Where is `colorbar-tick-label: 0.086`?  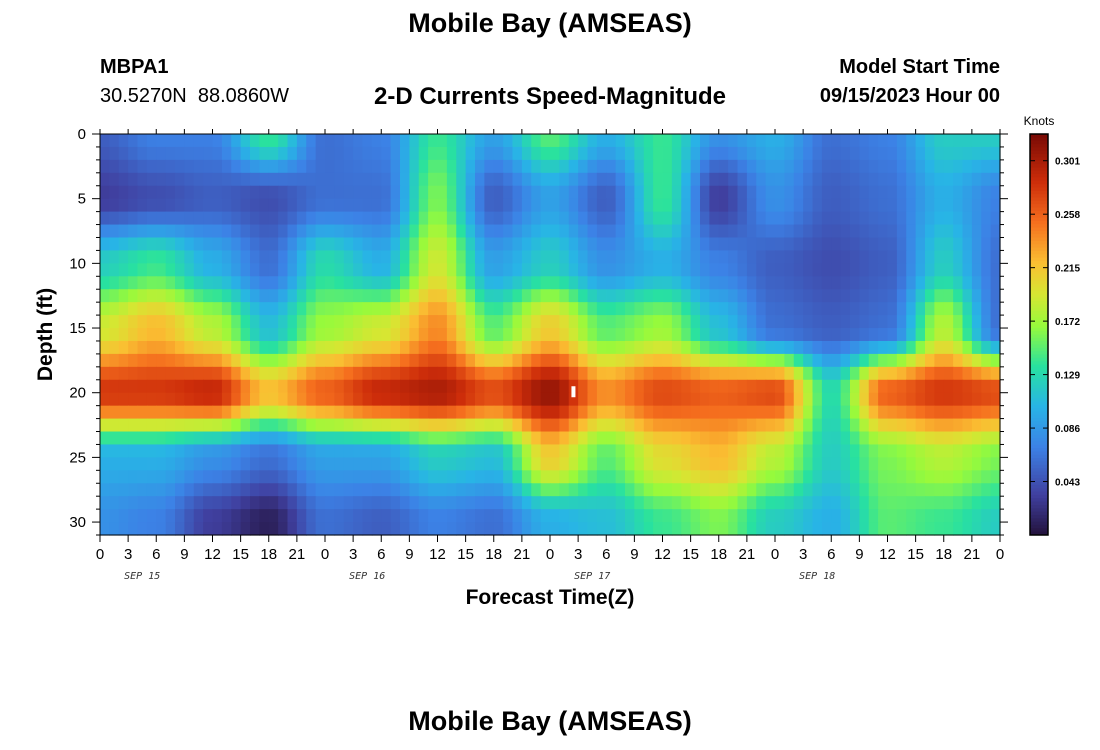
colorbar-tick-label: 0.086 is located at coordinates (1067, 429).